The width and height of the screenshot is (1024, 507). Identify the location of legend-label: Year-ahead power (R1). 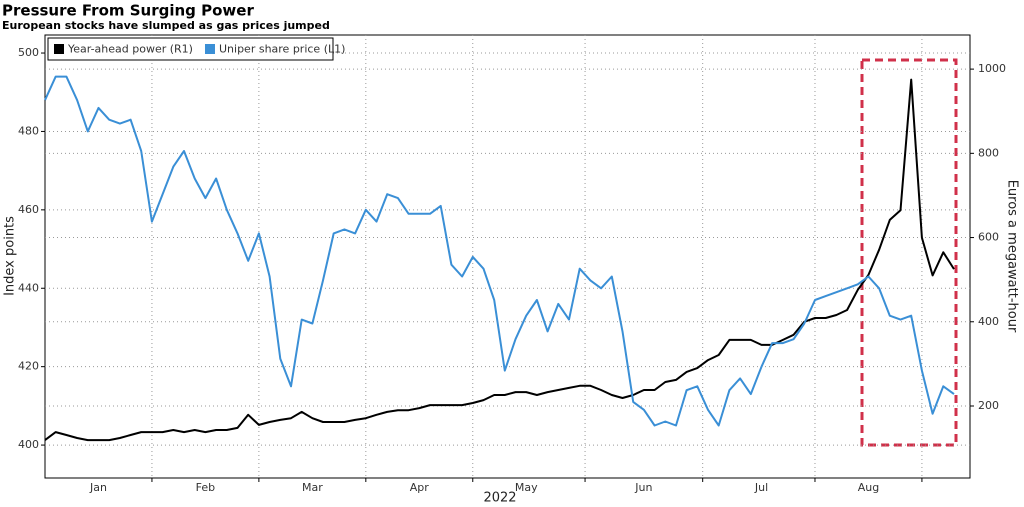
(130, 49).